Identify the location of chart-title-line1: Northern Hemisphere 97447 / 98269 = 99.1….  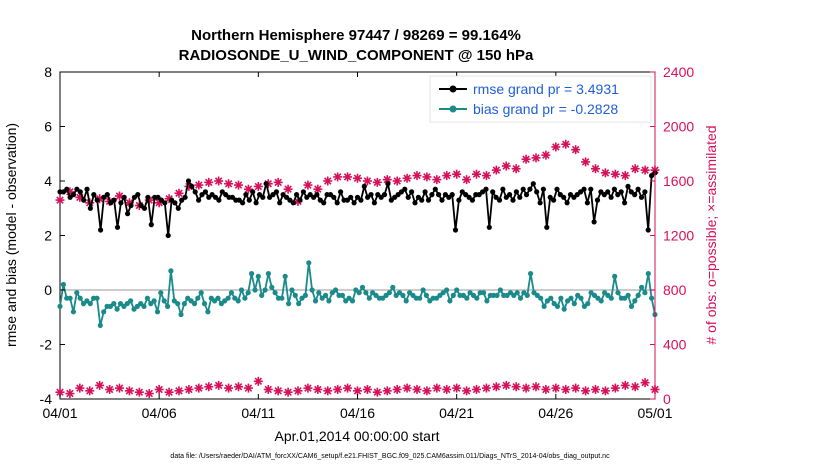
(356, 35).